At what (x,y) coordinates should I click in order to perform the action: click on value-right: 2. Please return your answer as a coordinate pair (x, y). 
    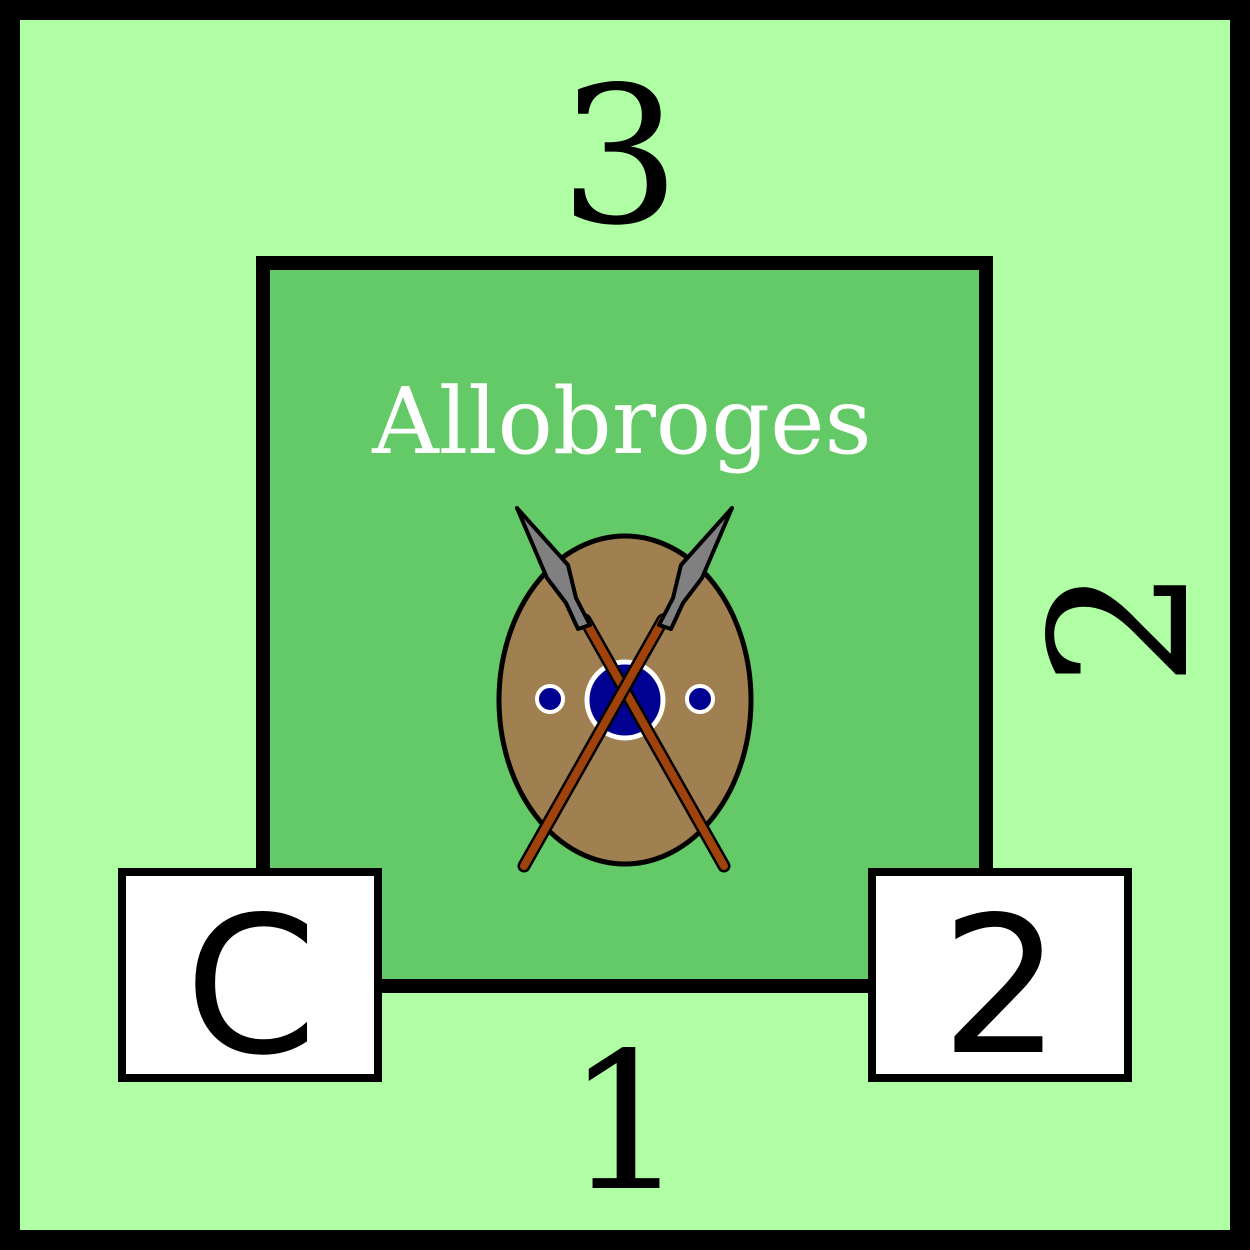
    Looking at the image, I should click on (1120, 627).